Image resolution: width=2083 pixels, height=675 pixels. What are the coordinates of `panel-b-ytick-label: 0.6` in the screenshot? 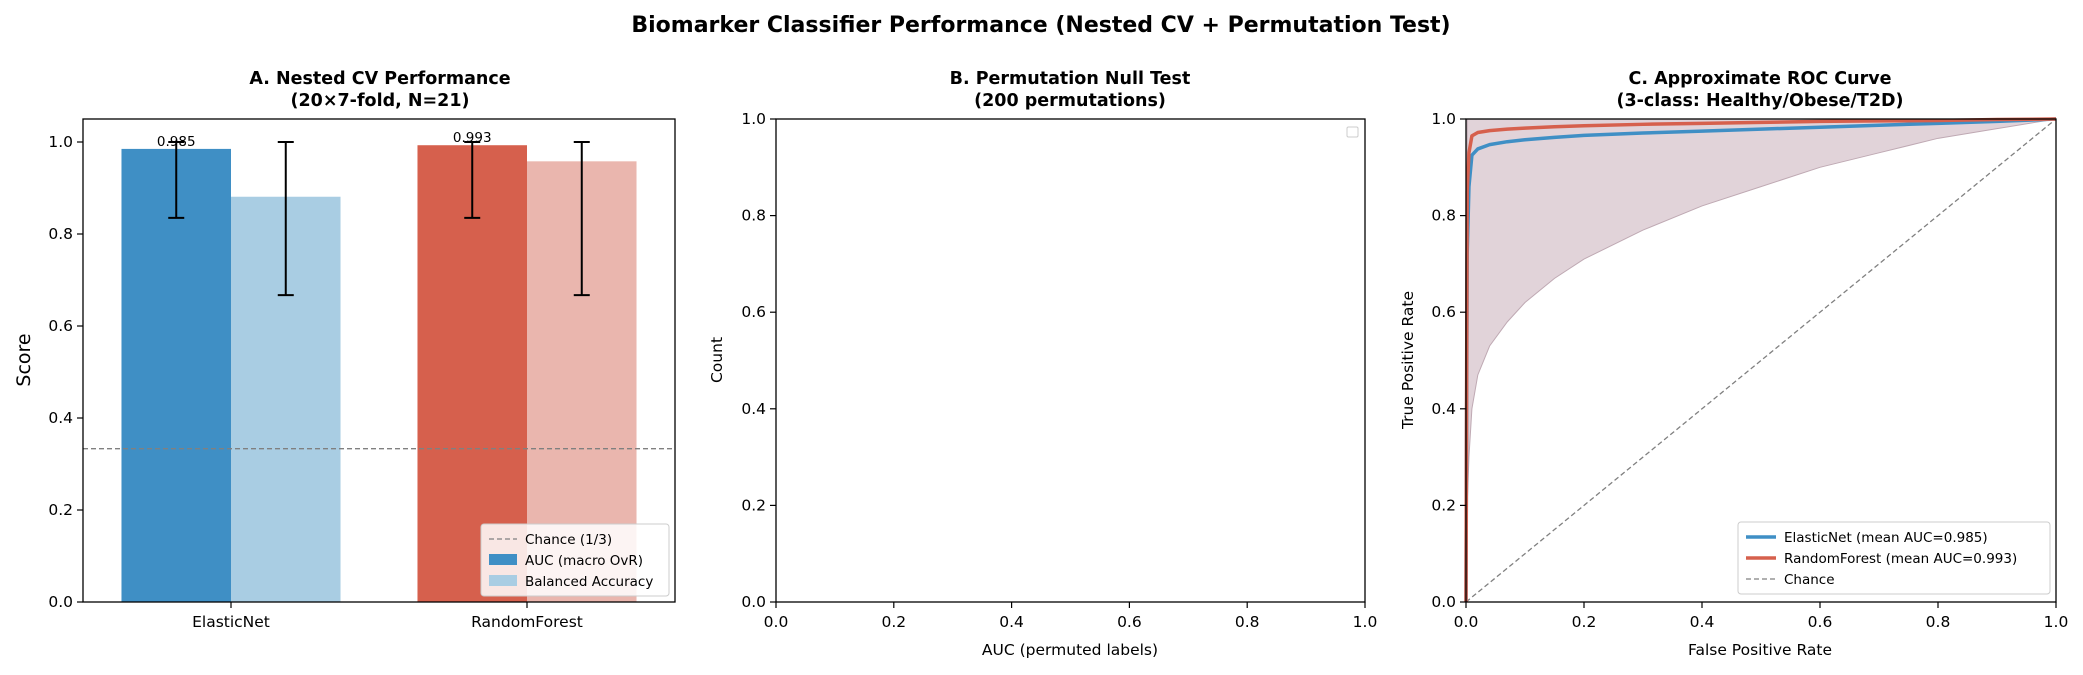 It's located at (753, 312).